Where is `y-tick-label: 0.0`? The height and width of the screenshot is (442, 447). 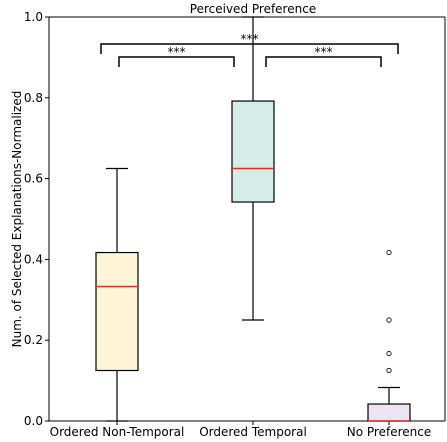
y-tick-label: 0.0 is located at coordinates (33, 421).